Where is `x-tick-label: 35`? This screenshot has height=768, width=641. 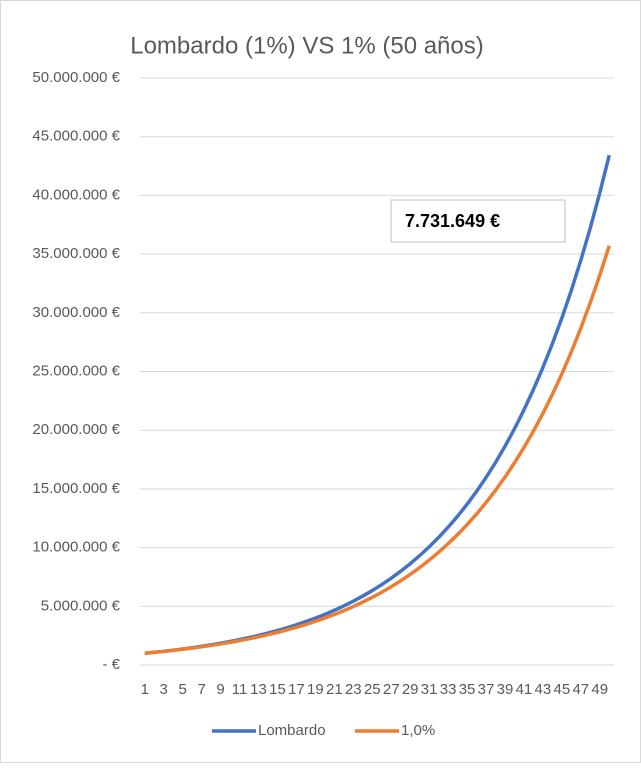
x-tick-label: 35 is located at coordinates (467, 689).